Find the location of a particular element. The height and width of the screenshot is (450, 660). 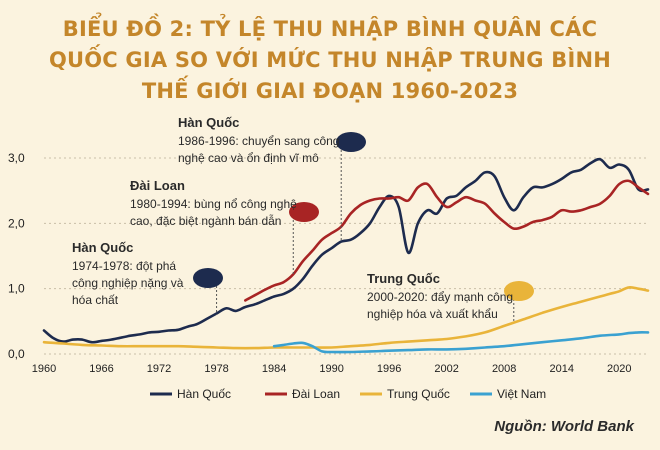

annotation-text: công nghiệp nặng và is located at coordinates (128, 283).